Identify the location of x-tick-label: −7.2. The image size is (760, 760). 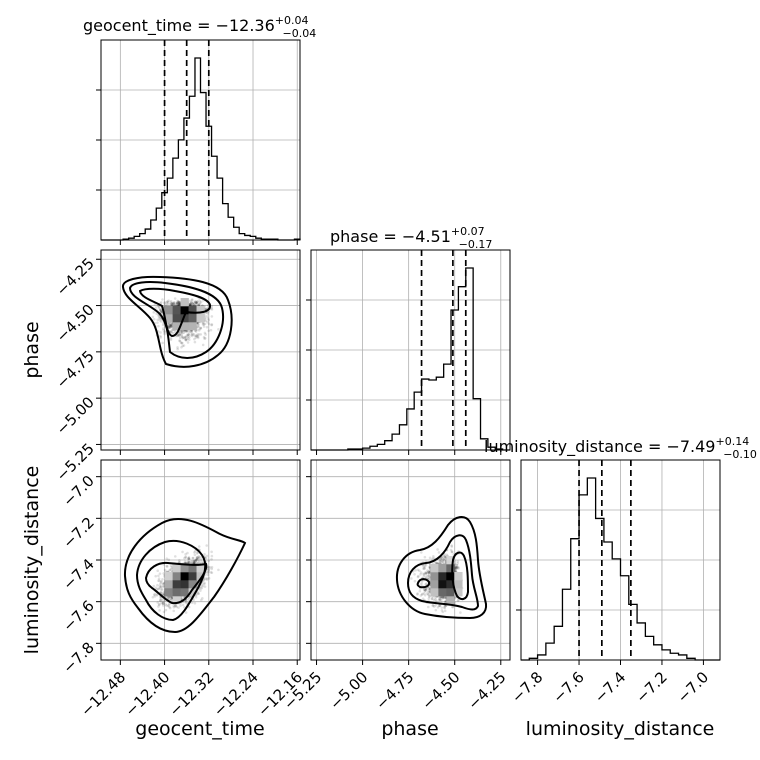
(651, 687).